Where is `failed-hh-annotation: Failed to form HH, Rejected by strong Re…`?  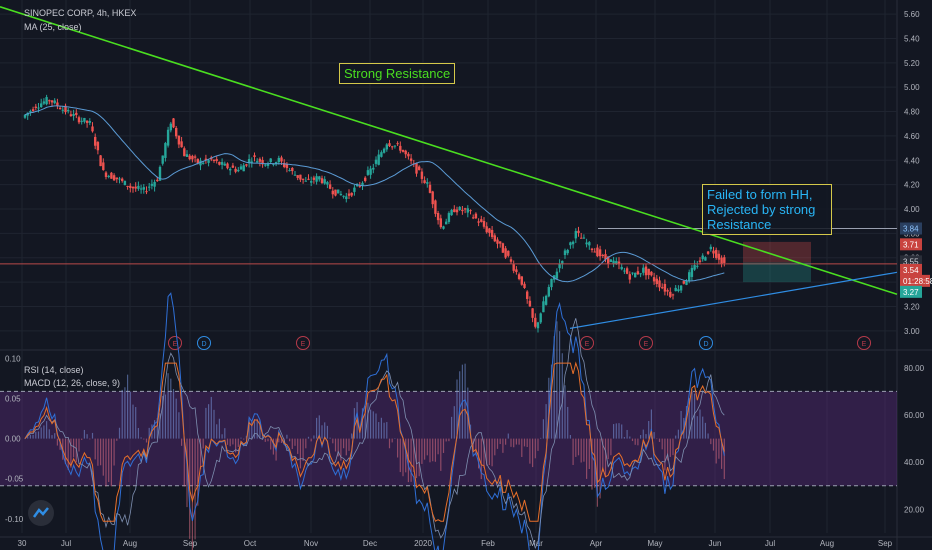 failed-hh-annotation: Failed to form HH, Rejected by strong Re… is located at coordinates (767, 209).